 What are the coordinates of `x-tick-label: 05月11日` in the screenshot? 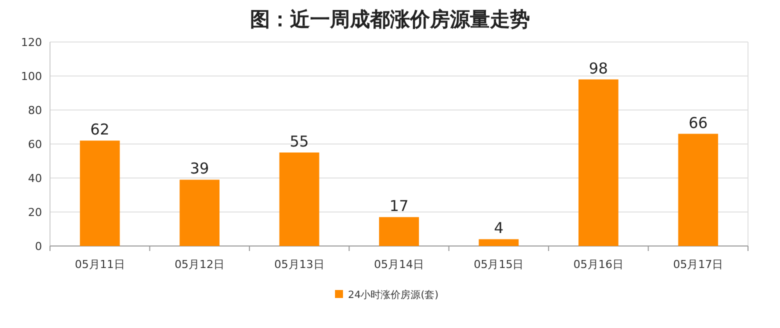 It's located at (99, 264).